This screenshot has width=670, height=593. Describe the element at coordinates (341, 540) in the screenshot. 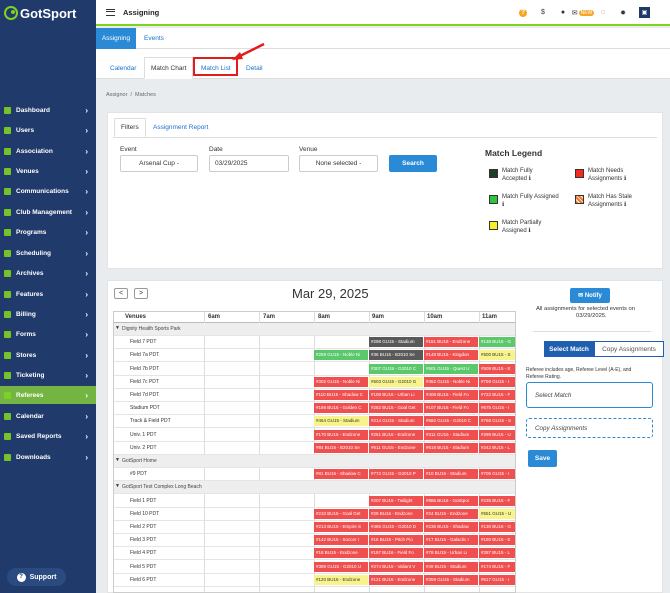

I see `match-block: #142 BU16 - Soccer I` at that location.